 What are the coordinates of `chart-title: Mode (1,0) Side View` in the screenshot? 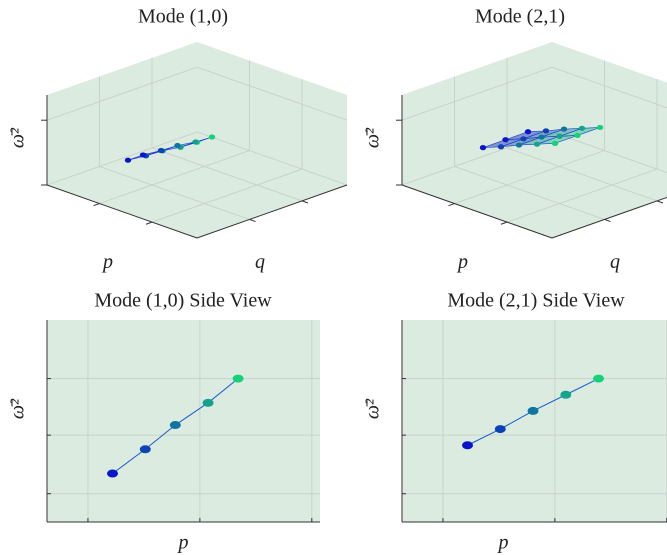 It's located at (183, 301).